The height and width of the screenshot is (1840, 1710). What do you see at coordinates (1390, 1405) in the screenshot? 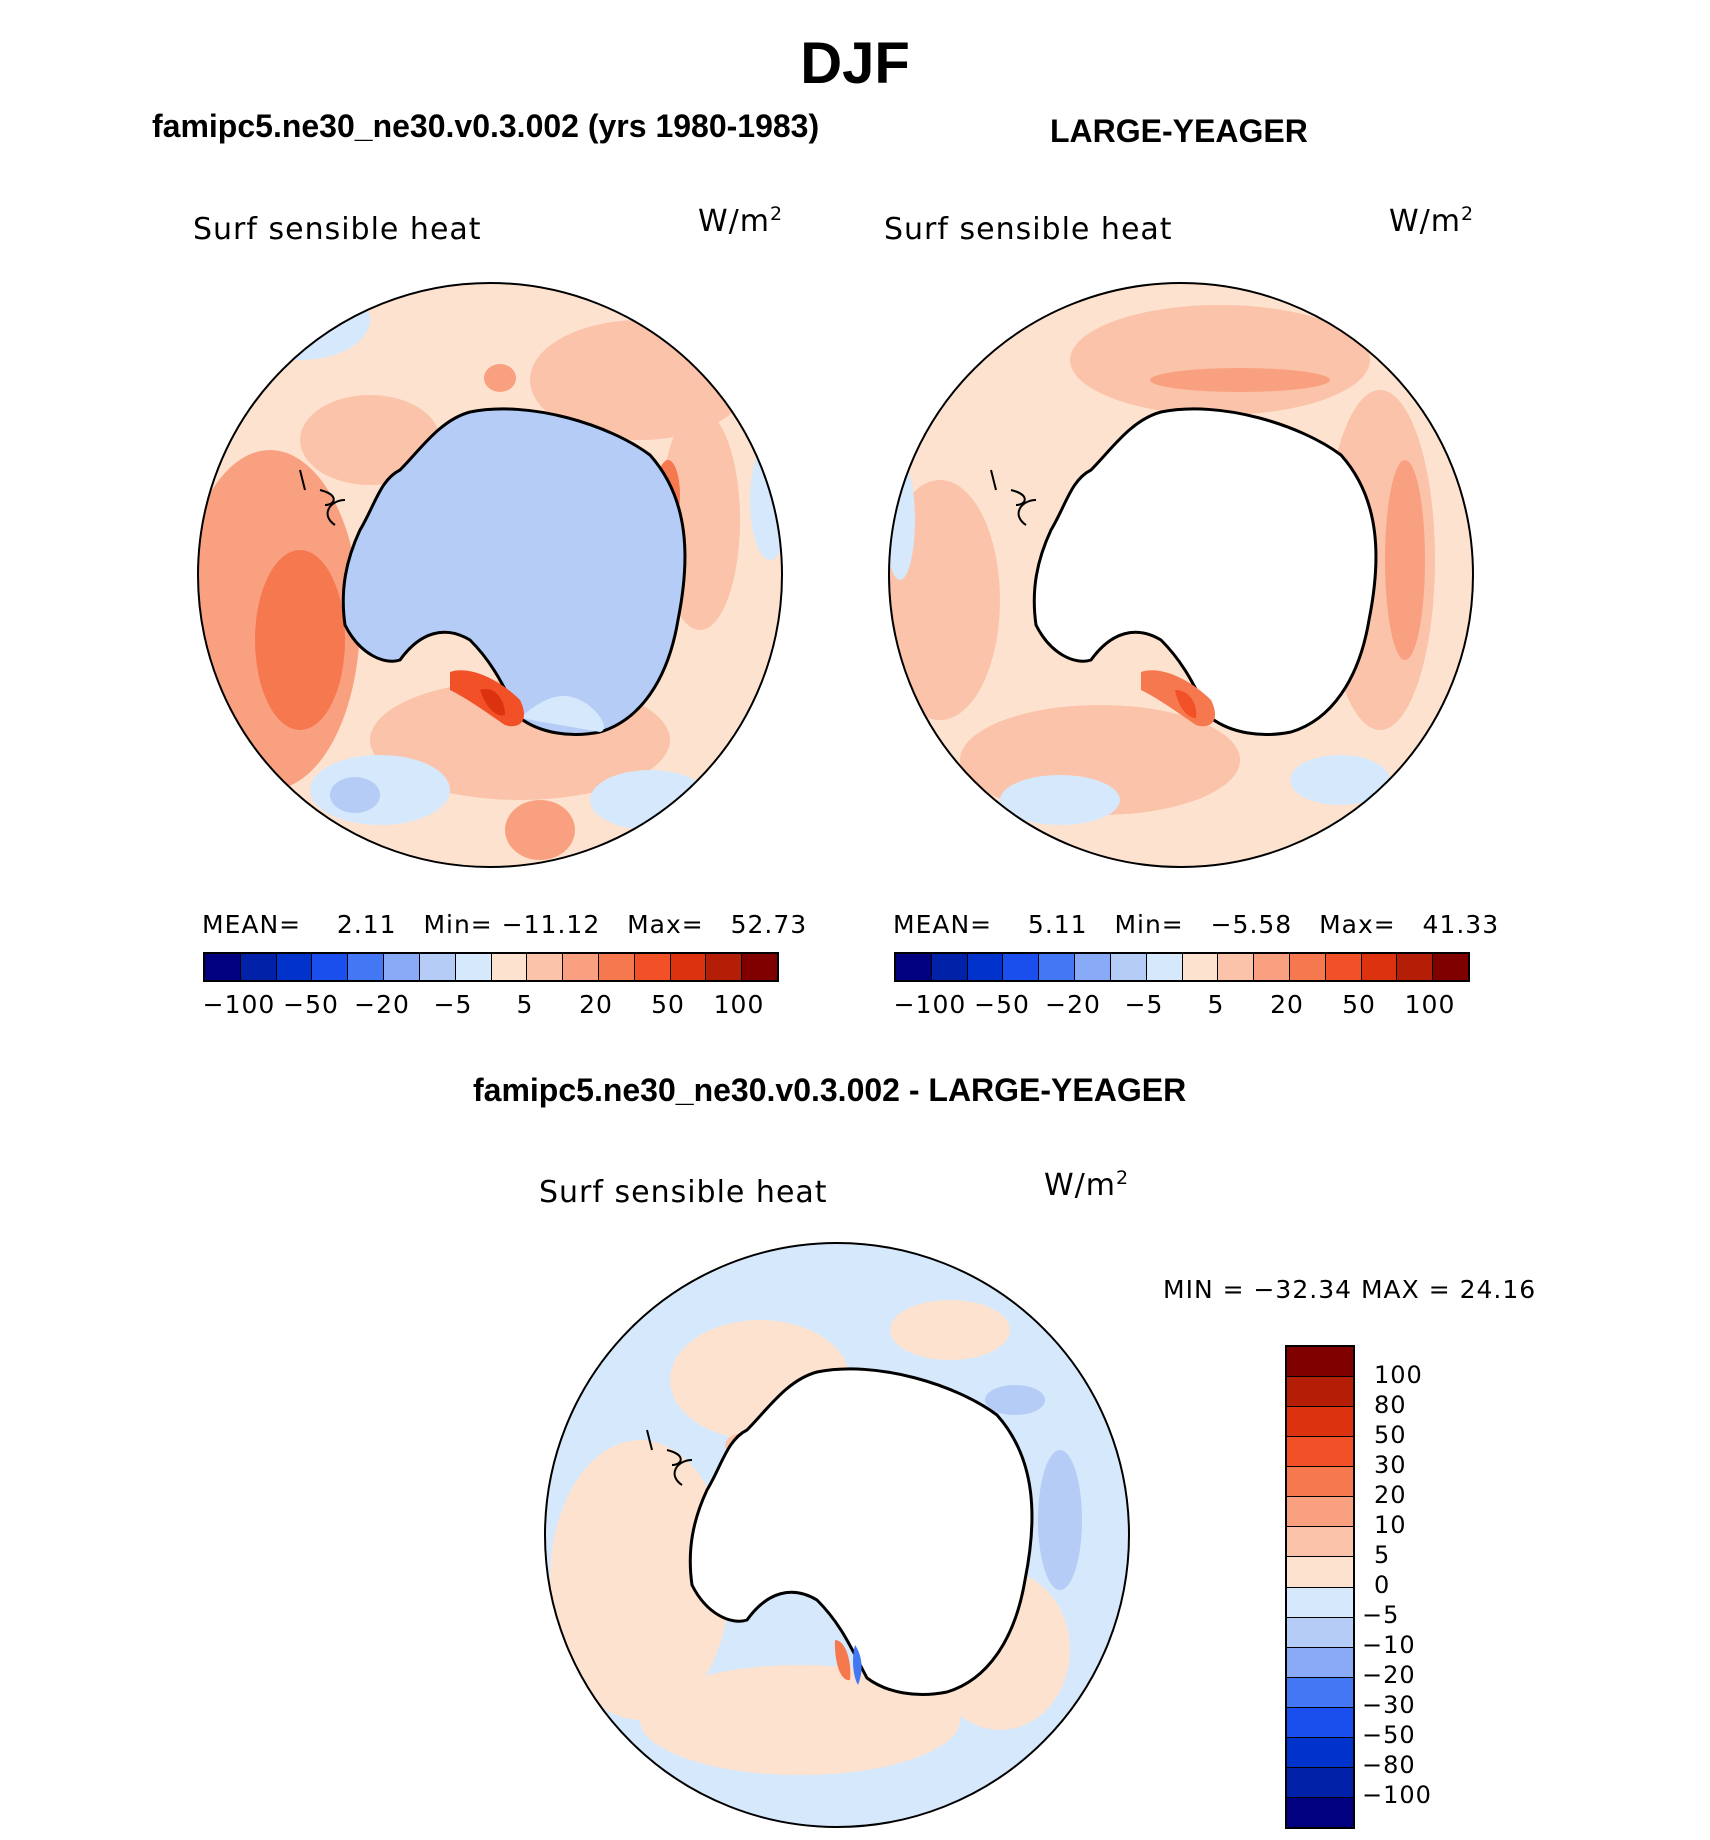
I see `tick-label: 80` at bounding box center [1390, 1405].